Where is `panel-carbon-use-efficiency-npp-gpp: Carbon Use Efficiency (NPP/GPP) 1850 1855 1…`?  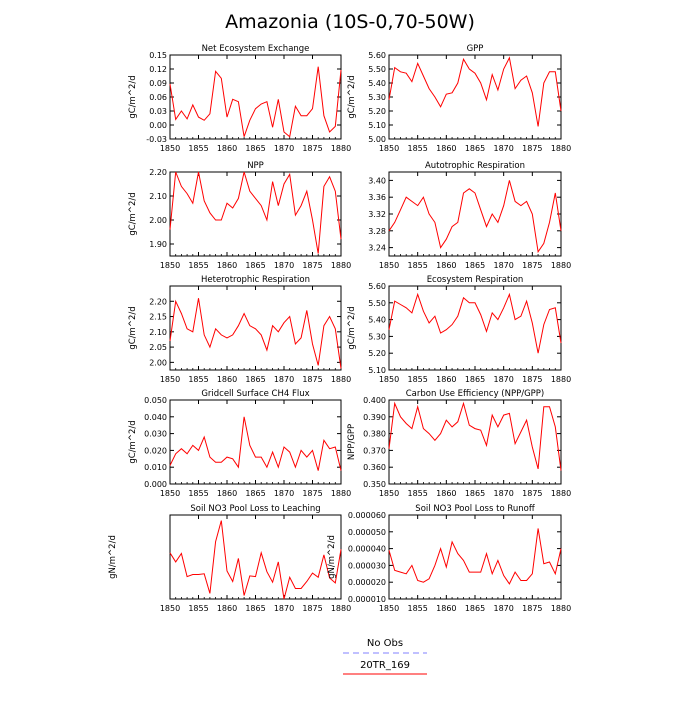
panel-carbon-use-efficiency-npp-gpp: Carbon Use Efficiency (NPP/GPP) 1850 1855 1… is located at coordinates (459, 443).